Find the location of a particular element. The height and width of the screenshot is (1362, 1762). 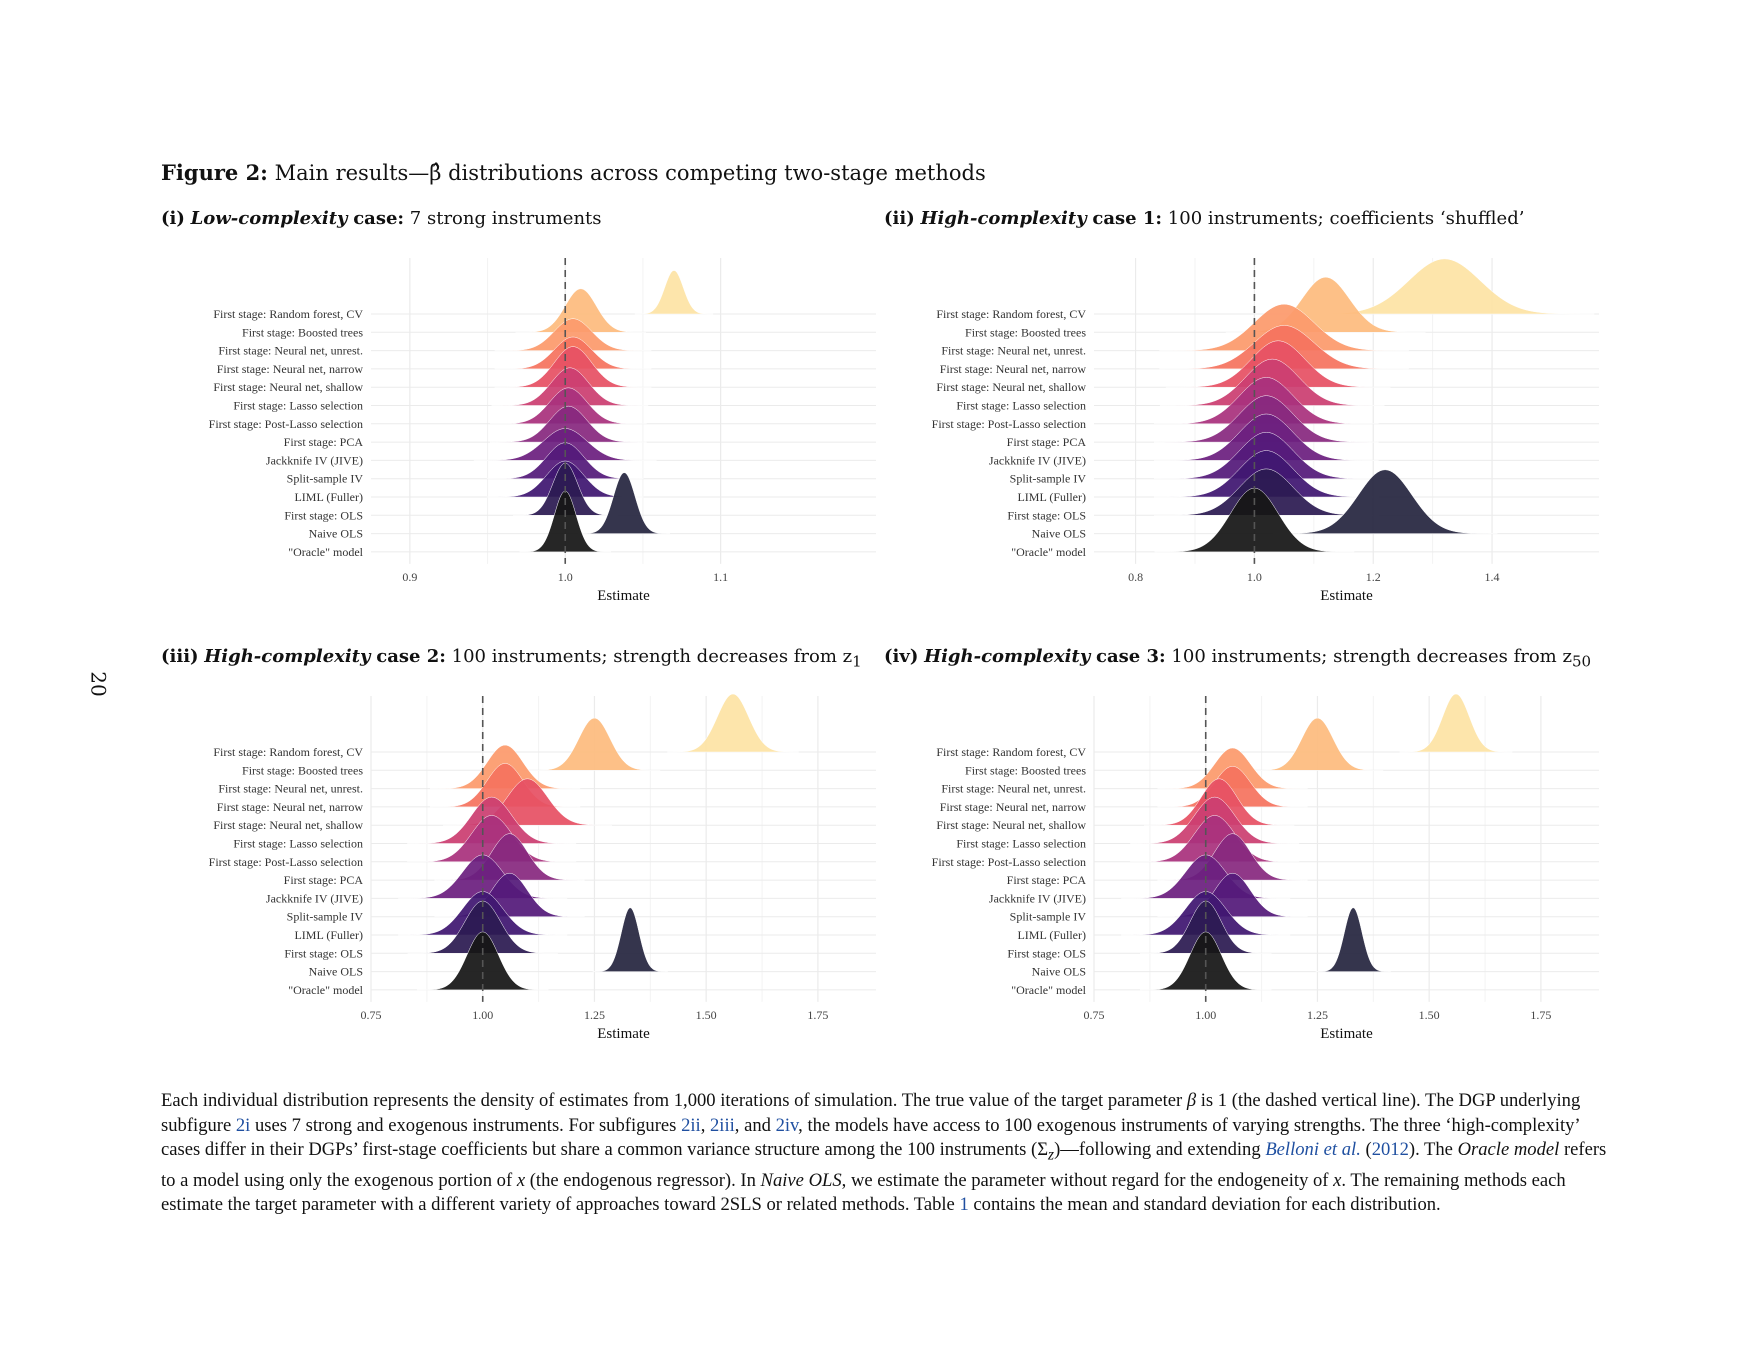

x-axis-ticks: 0.9 1.0 1.1 is located at coordinates (565, 577).